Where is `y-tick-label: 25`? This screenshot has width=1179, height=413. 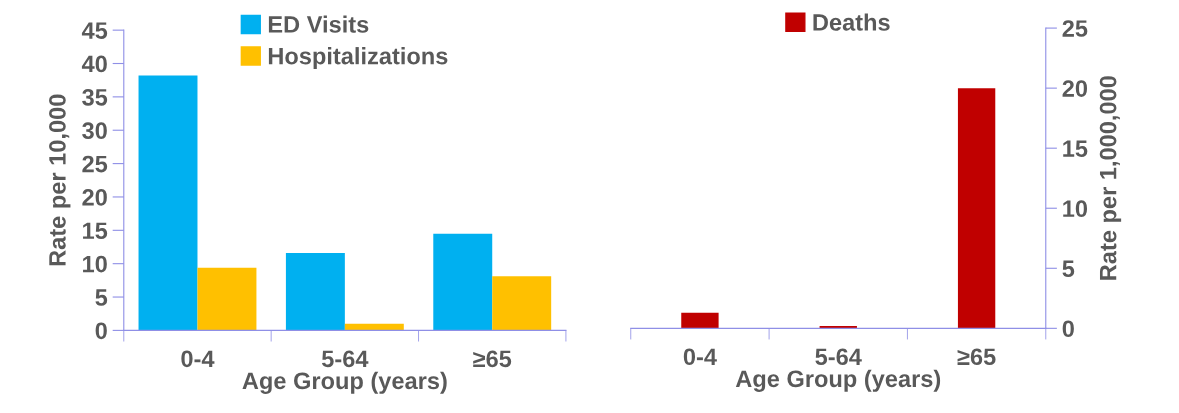 y-tick-label: 25 is located at coordinates (95, 164).